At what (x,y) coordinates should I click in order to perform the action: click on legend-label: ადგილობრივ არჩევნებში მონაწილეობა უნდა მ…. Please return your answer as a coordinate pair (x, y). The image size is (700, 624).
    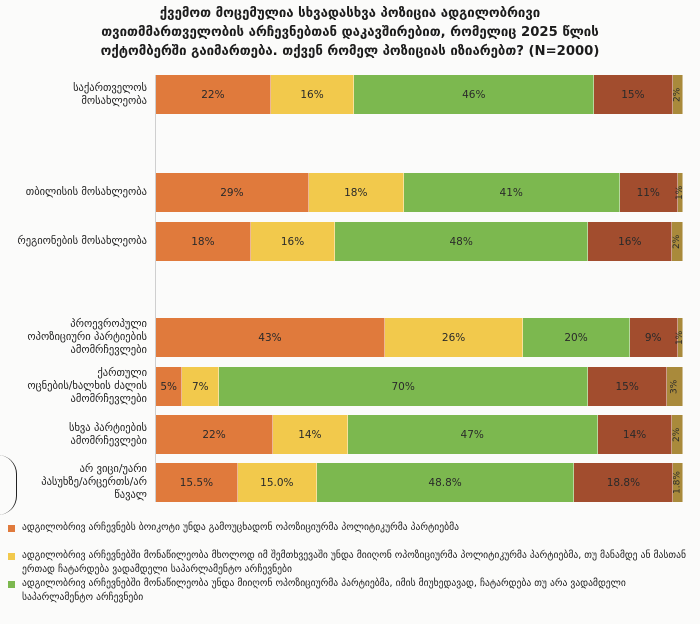
    Looking at the image, I should click on (324, 590).